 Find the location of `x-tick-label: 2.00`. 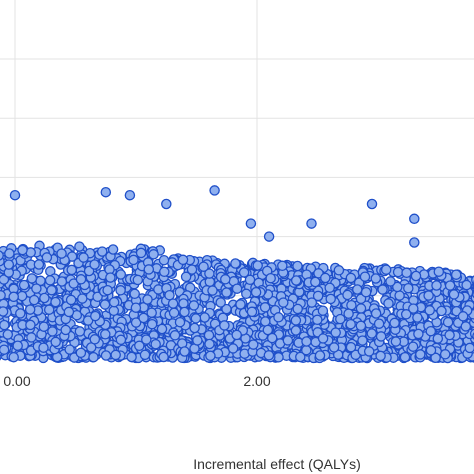

x-tick-label: 2.00 is located at coordinates (256, 381).